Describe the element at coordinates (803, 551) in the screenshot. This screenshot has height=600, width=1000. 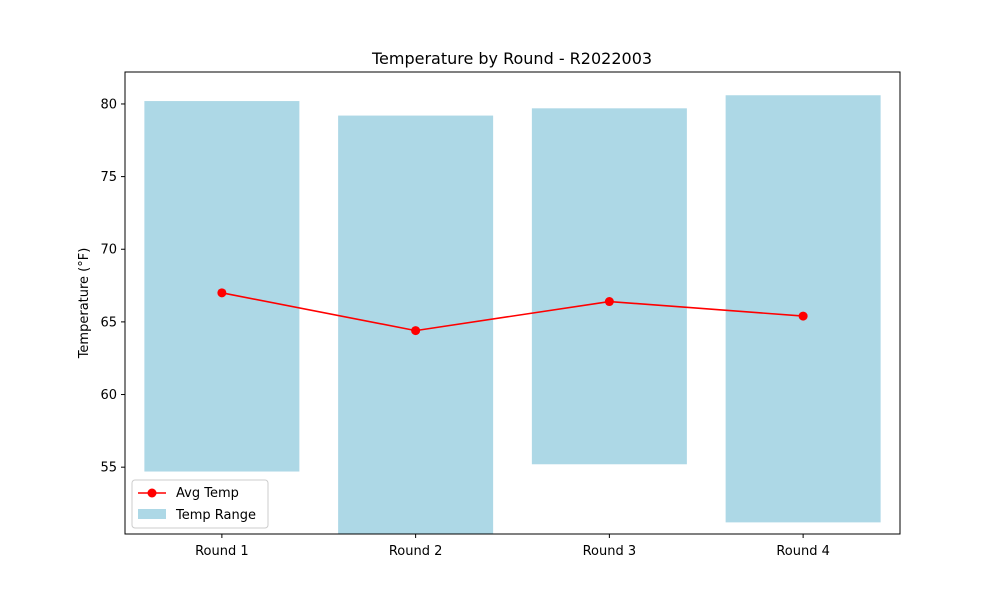
I see `x-tick-label: Round 4` at that location.